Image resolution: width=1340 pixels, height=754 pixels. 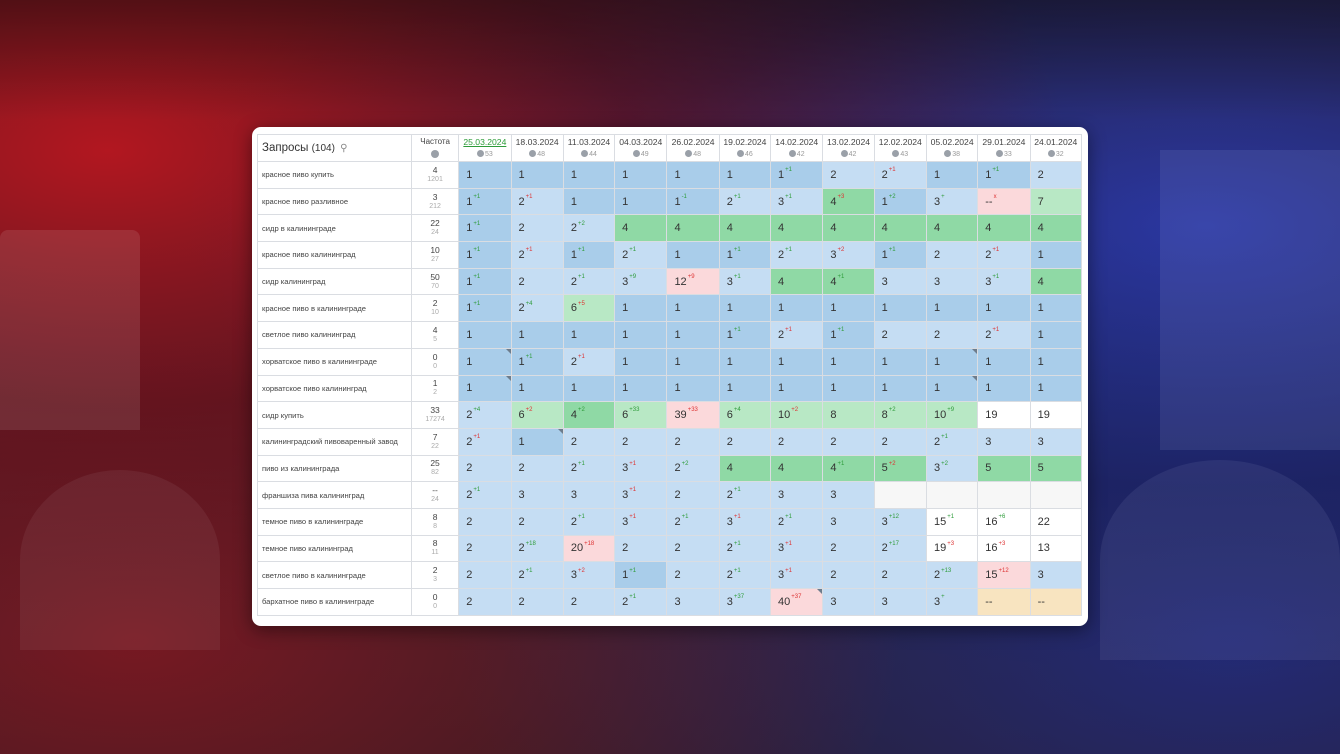 I want to click on query-name: калининградский пивоваренный завод, so click(x=334, y=441).